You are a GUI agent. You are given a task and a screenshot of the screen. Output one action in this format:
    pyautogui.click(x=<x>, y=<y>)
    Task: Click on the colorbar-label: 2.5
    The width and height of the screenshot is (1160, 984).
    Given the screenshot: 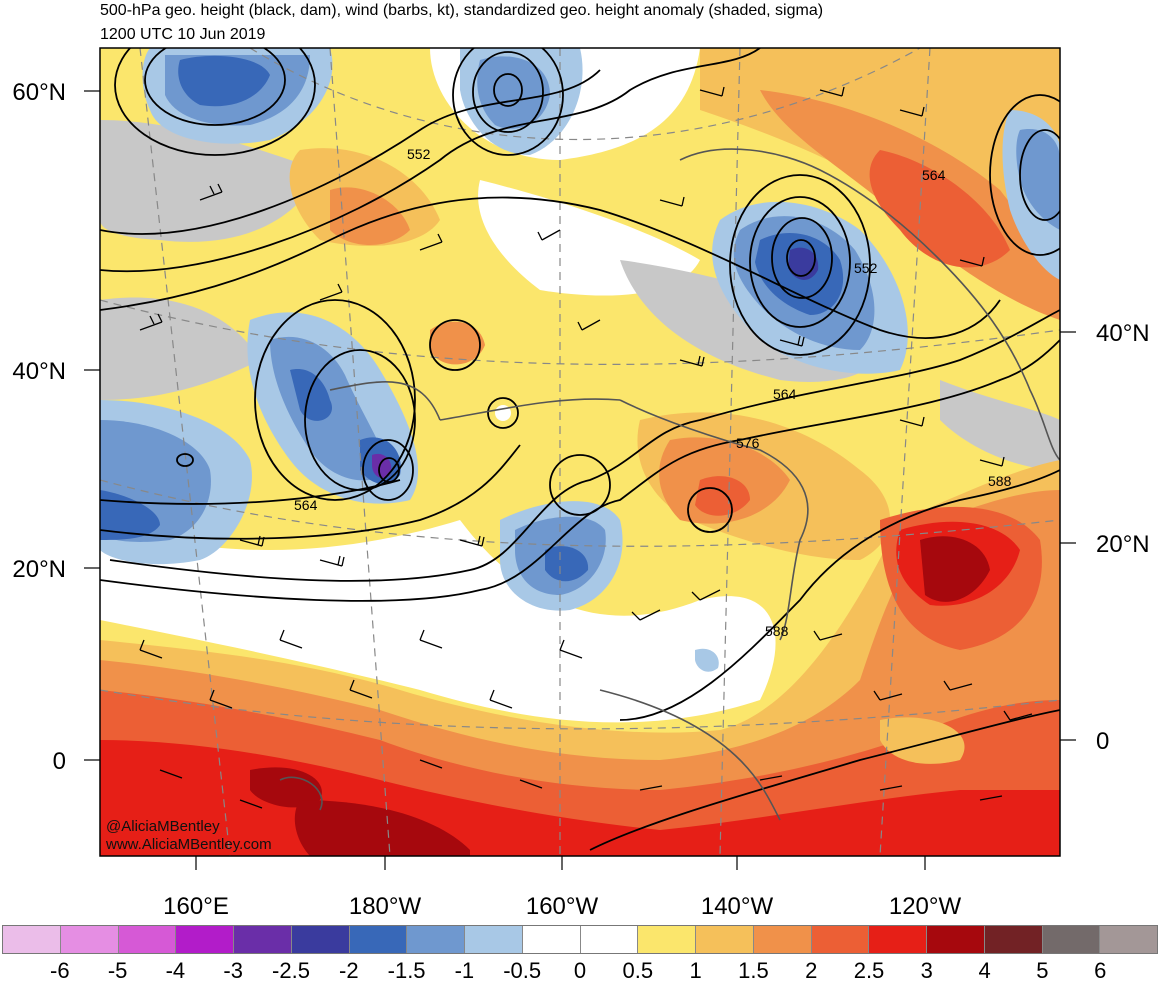 What is the action you would take?
    pyautogui.click(x=869, y=970)
    